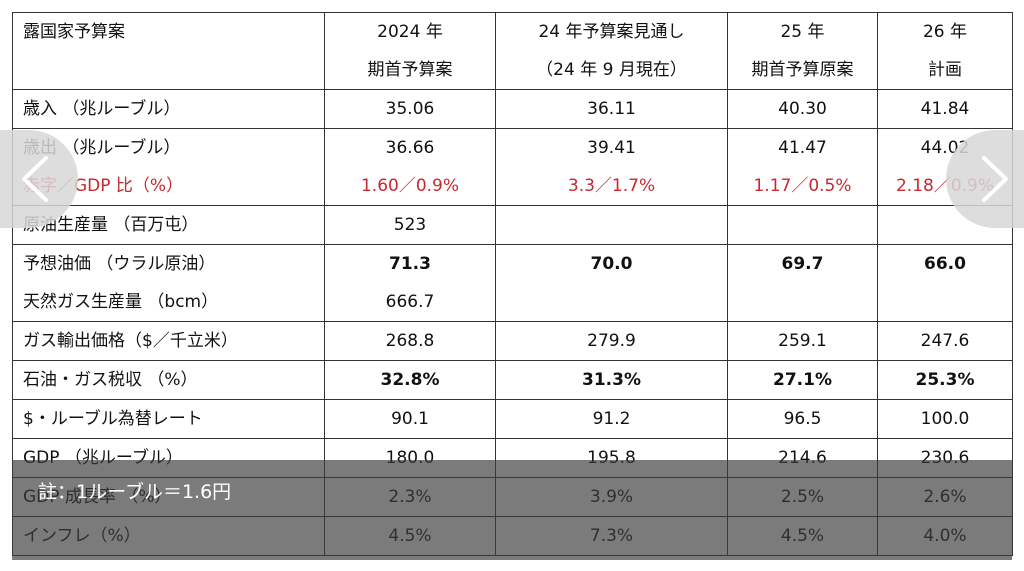  I want to click on cell-value: 214.6, so click(802, 458).